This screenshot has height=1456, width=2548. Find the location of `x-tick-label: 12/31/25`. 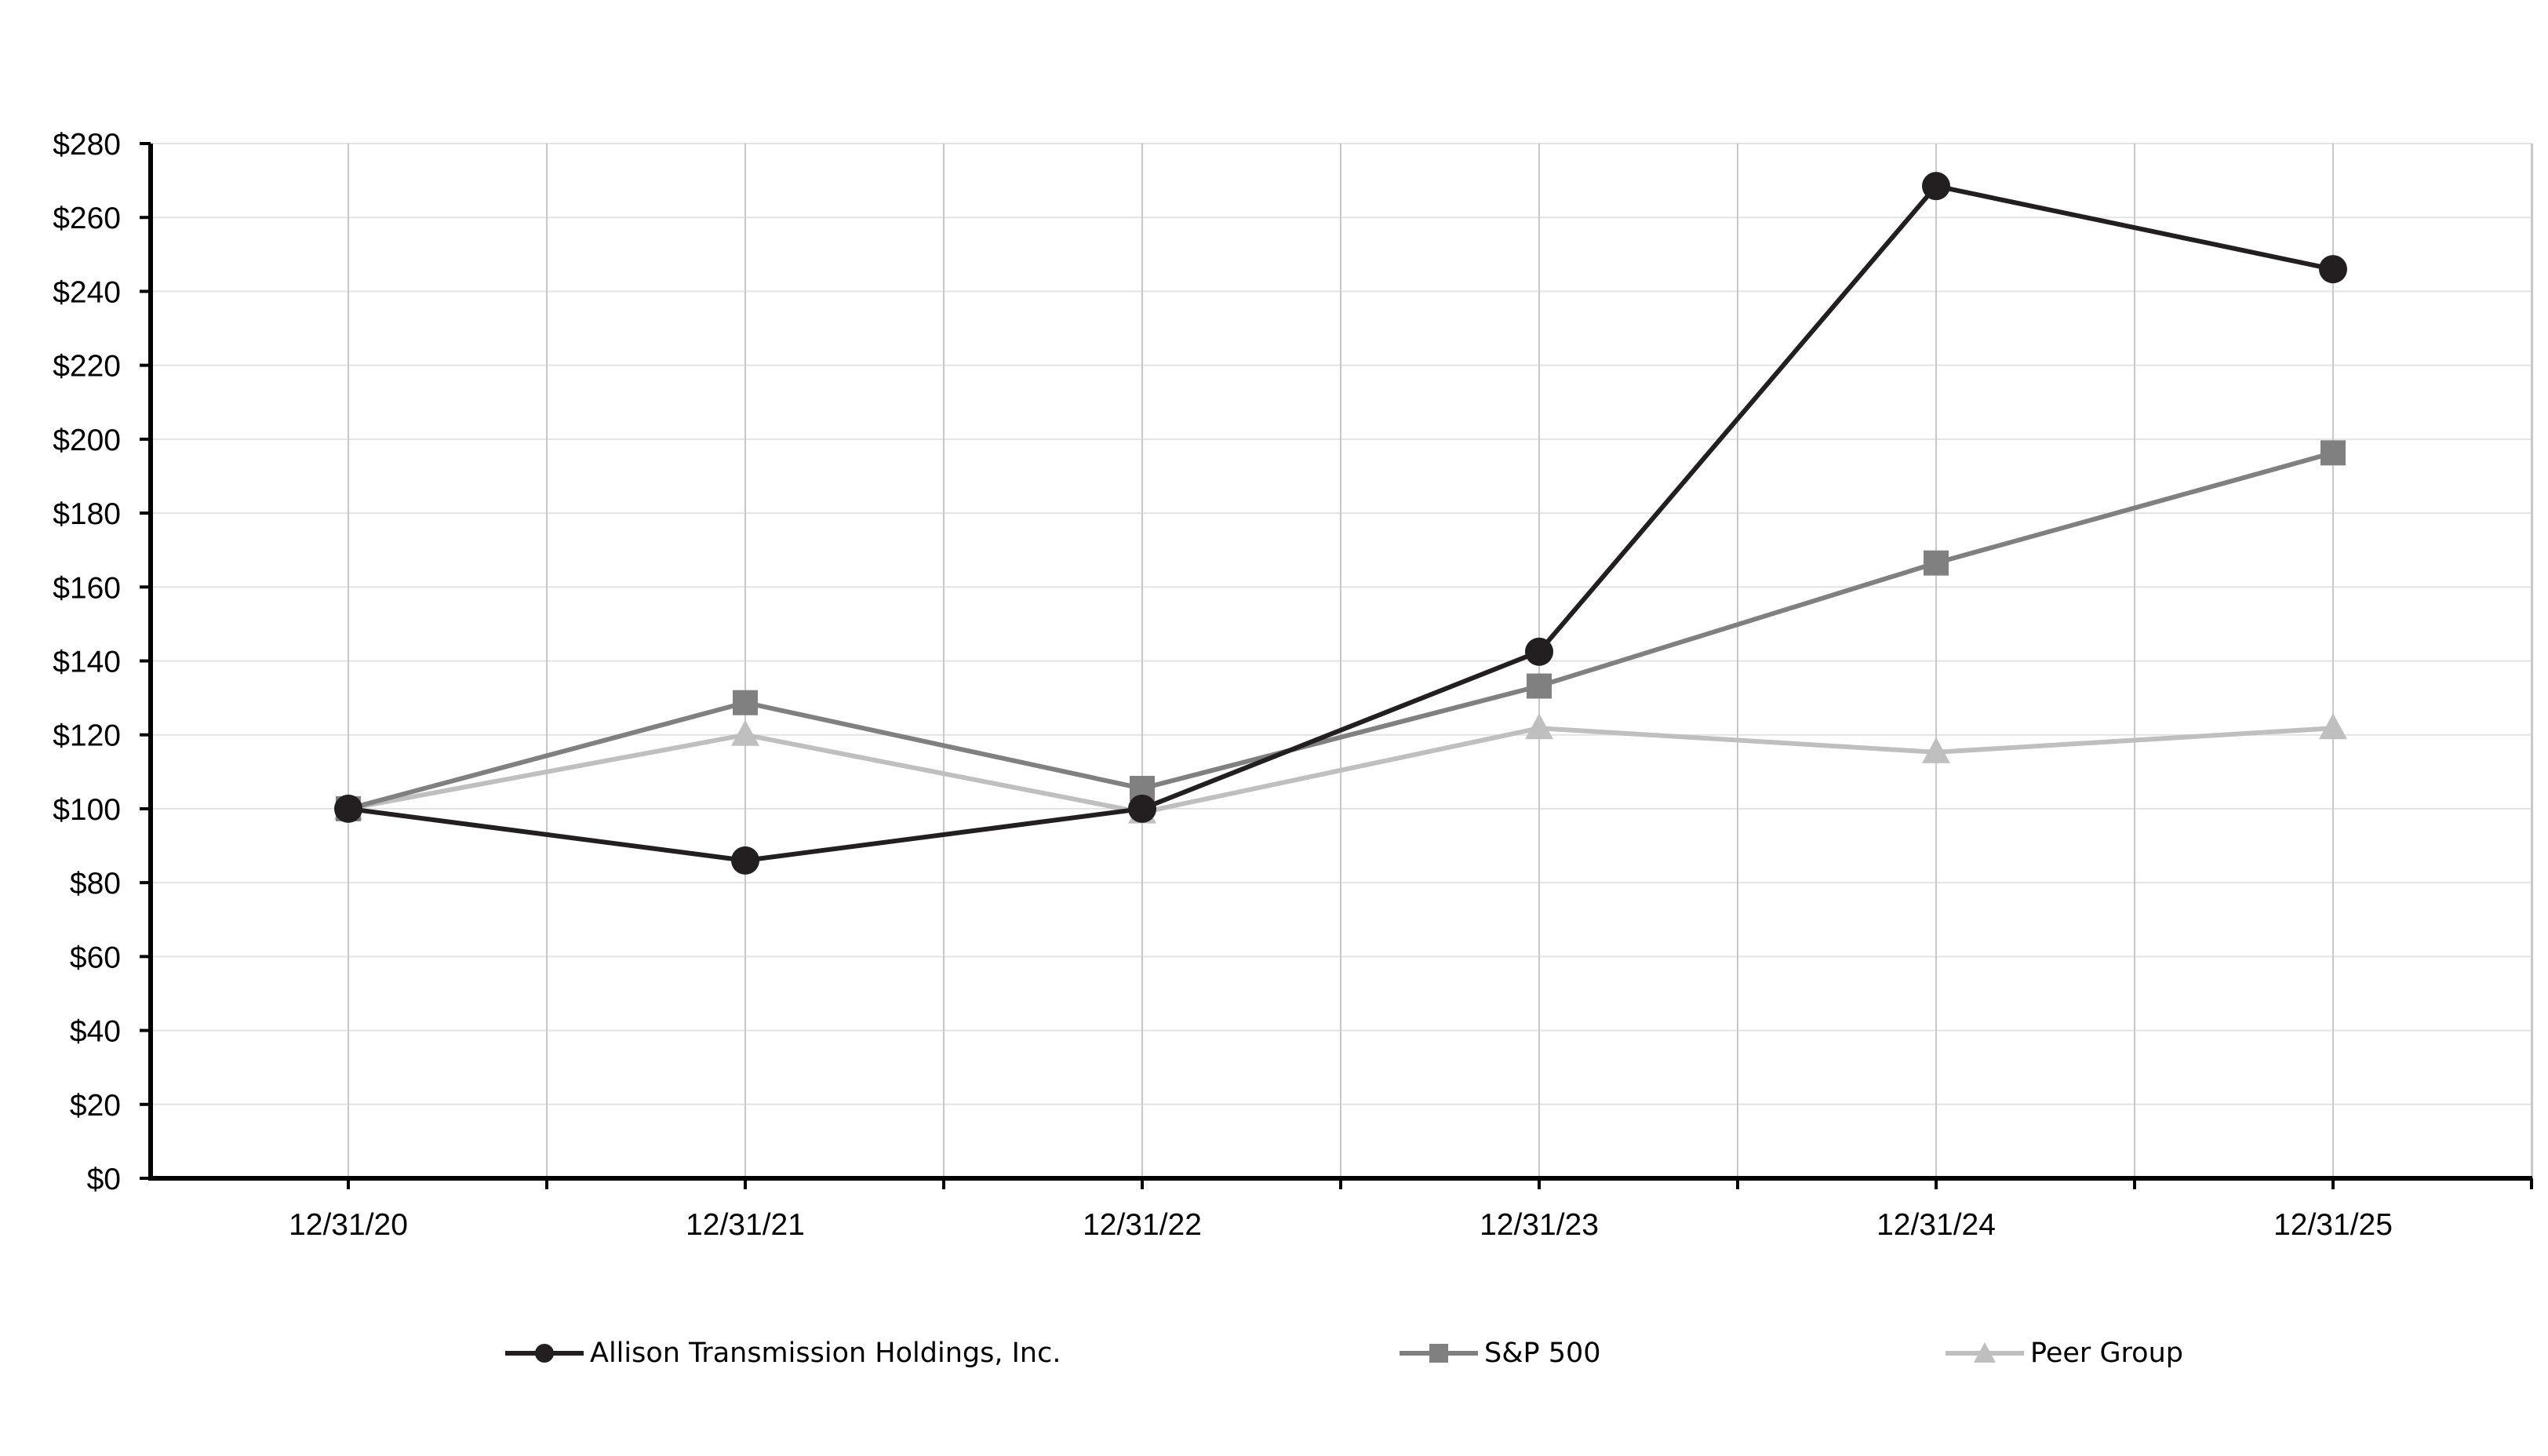

x-tick-label: 12/31/25 is located at coordinates (2333, 1225).